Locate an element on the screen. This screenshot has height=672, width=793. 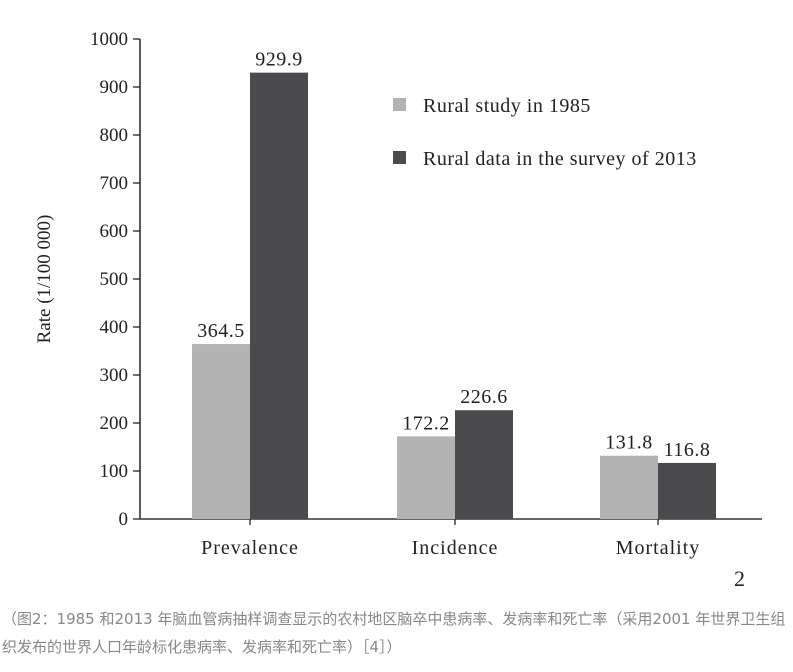
x-category-label: Prevalence is located at coordinates (250, 548).